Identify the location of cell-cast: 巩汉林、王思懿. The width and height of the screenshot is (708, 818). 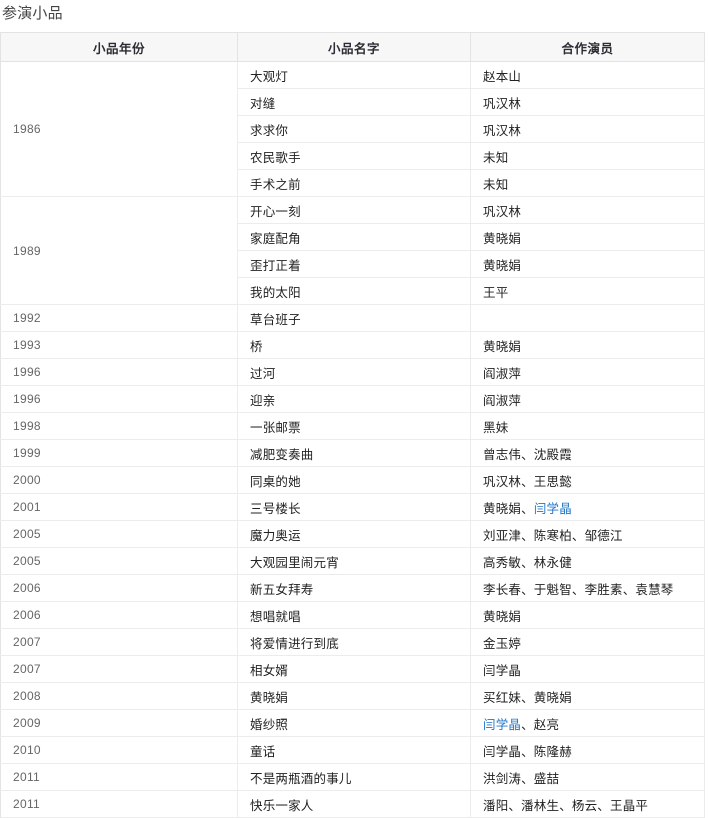
(587, 480).